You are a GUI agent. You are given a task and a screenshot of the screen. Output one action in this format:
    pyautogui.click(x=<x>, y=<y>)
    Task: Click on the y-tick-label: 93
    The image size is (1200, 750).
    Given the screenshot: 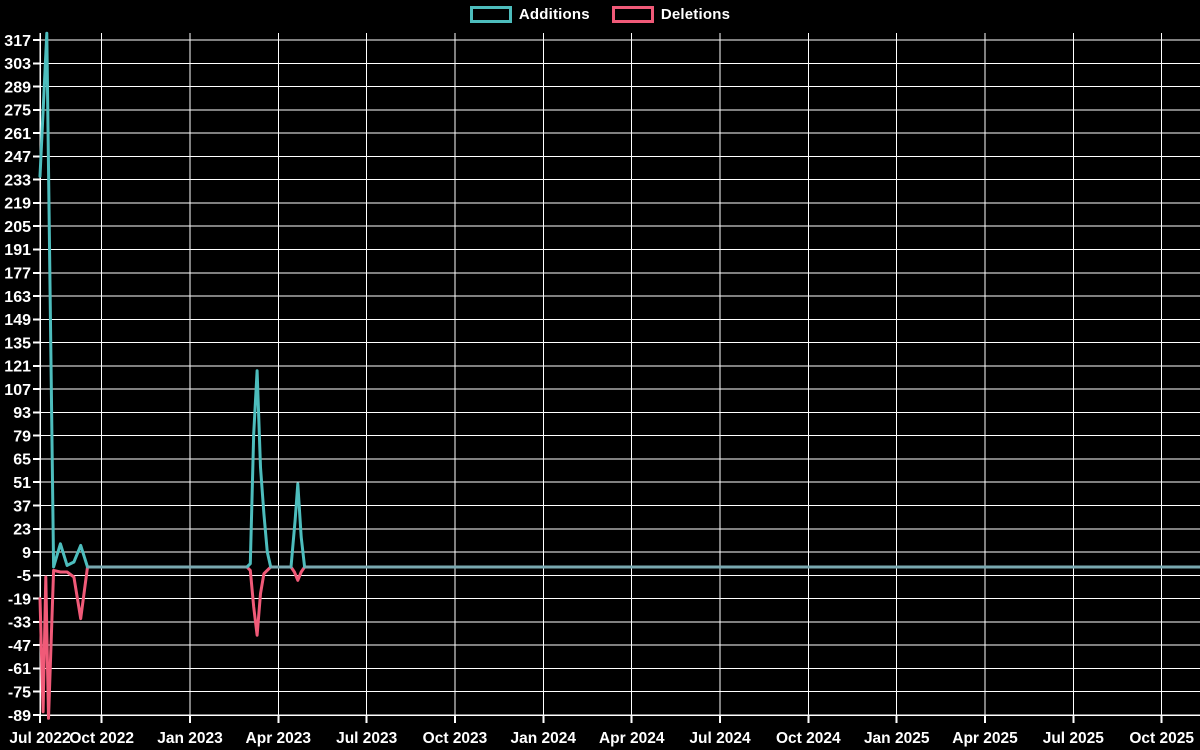 What is the action you would take?
    pyautogui.click(x=22, y=413)
    